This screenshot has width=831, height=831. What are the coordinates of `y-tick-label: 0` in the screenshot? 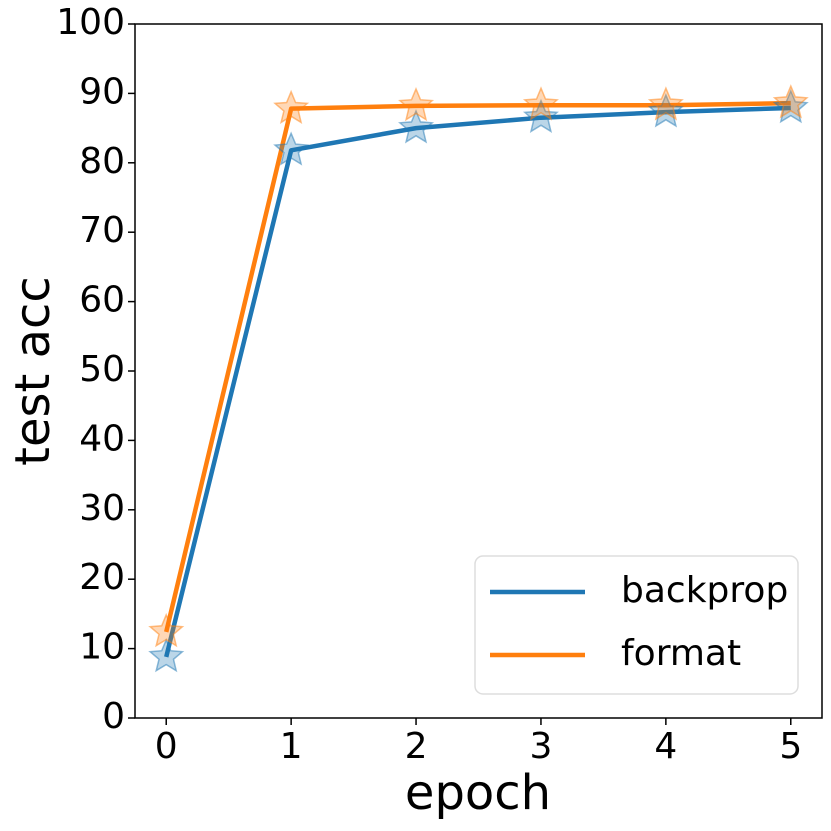 It's located at (113, 716).